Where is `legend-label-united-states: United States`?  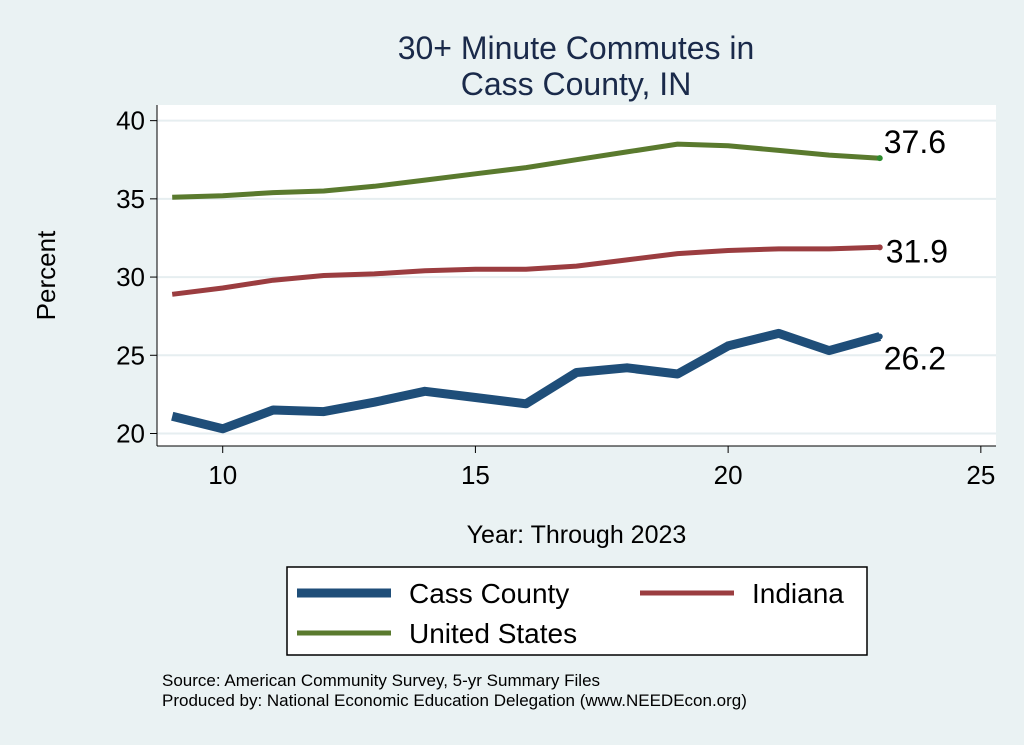 legend-label-united-states: United States is located at coordinates (493, 633).